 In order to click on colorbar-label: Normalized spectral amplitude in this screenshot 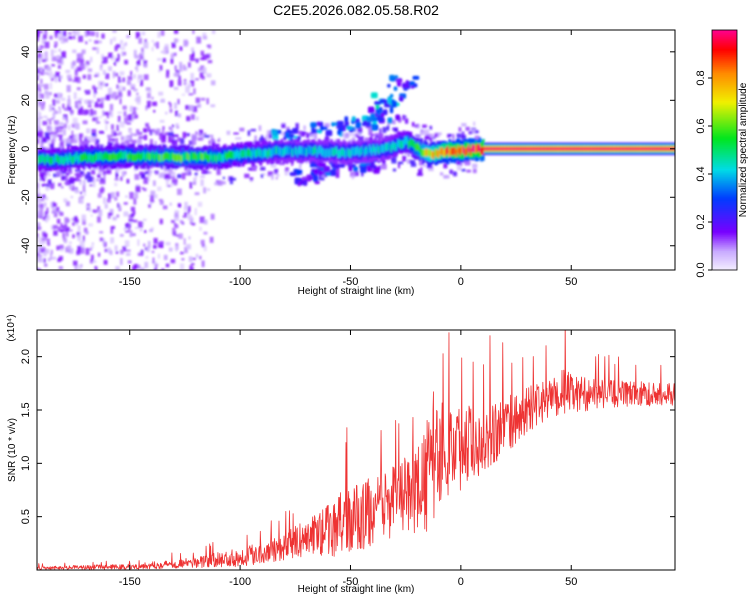, I will do `click(743, 149)`.